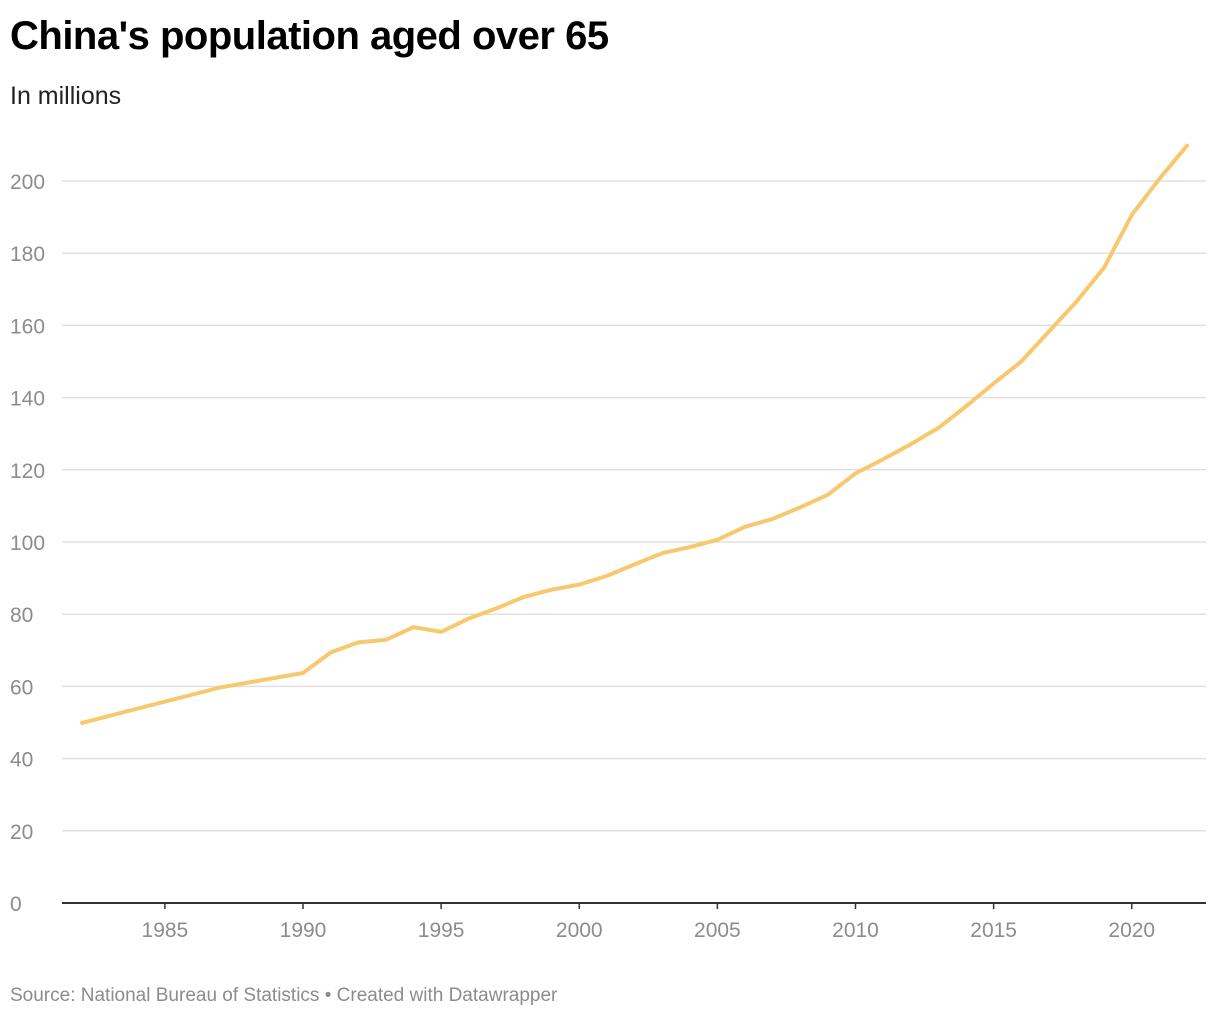  I want to click on x-tick-label-1990: 1990, so click(303, 930).